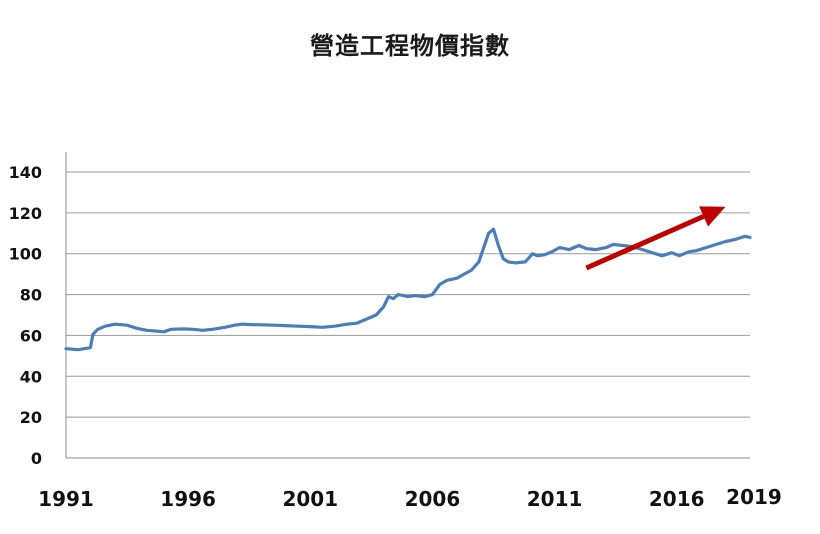 The width and height of the screenshot is (820, 534). I want to click on x-tick-label: 2001, so click(310, 499).